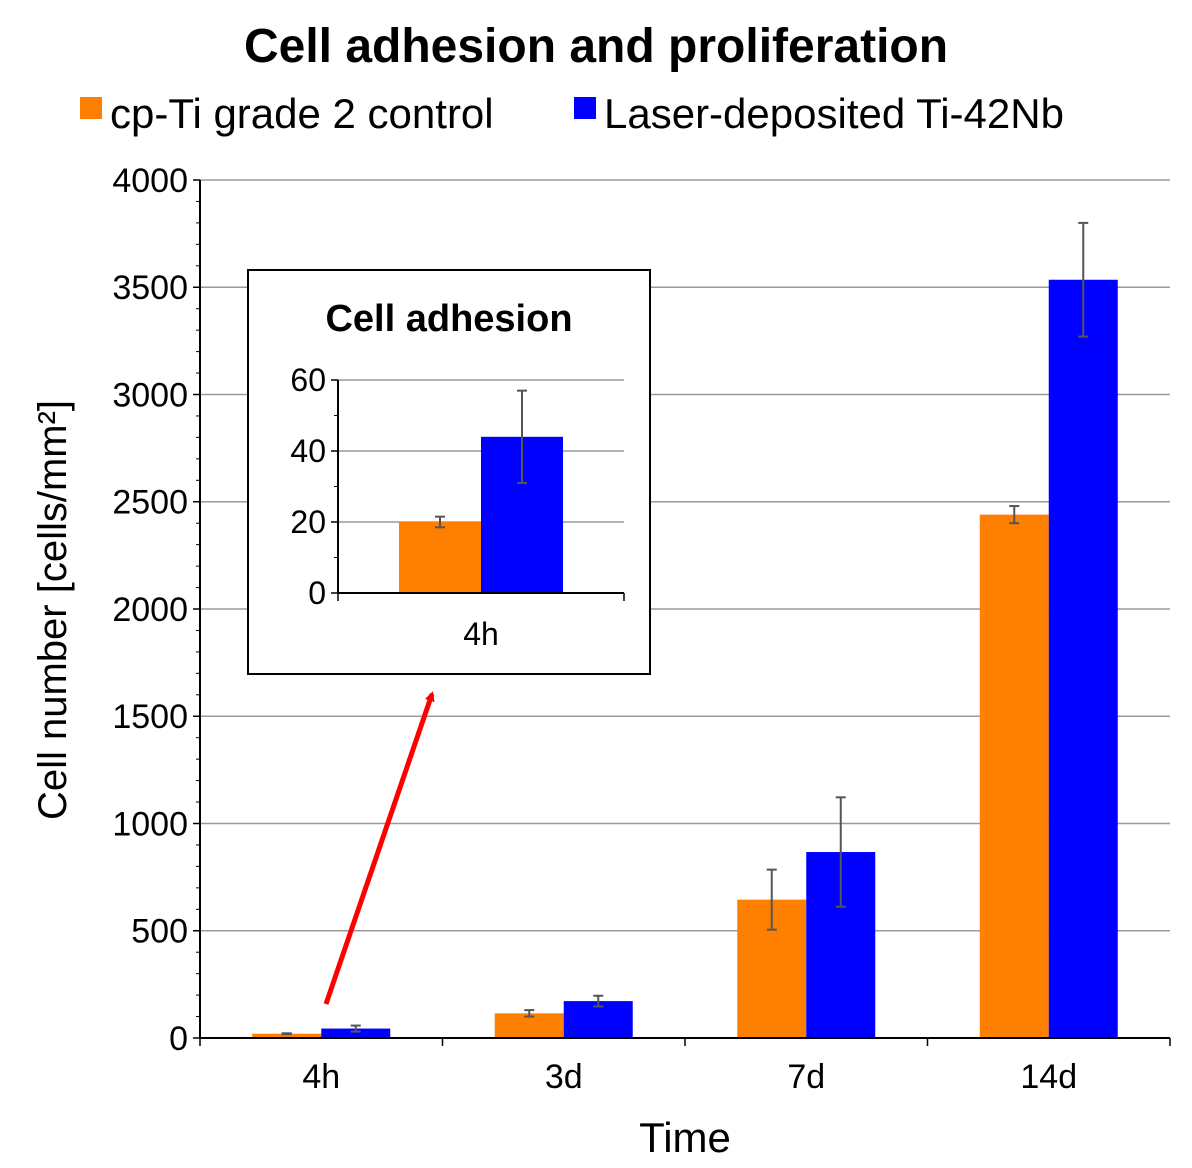  What do you see at coordinates (689, 1077) in the screenshot?
I see `main-x-tick-labels: 4h 3d 7d 14d` at bounding box center [689, 1077].